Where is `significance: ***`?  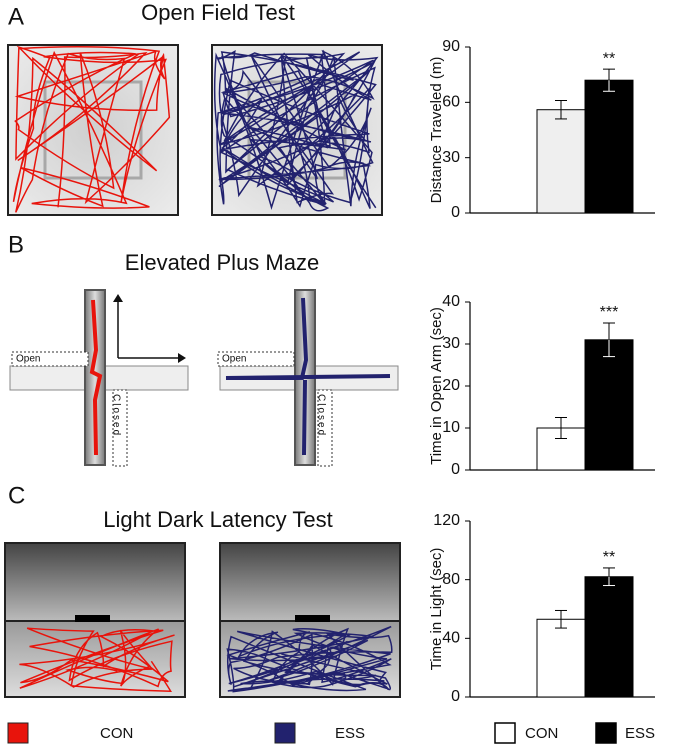 significance: *** is located at coordinates (609, 312).